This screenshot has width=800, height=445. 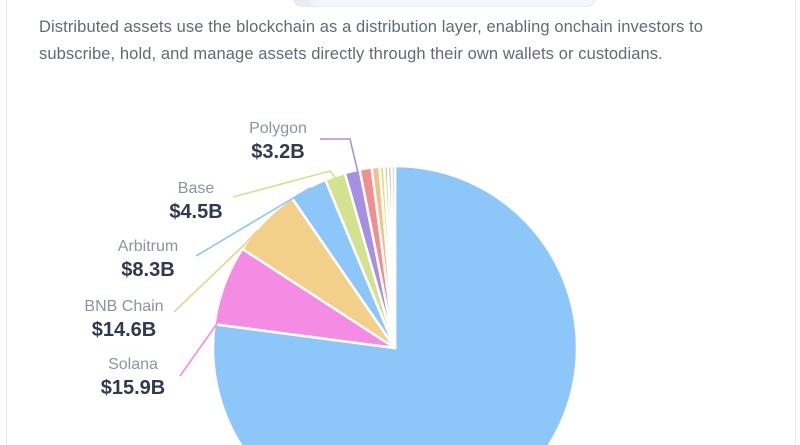 What do you see at coordinates (257, 221) in the screenshot?
I see `leader-line-arbitrum` at bounding box center [257, 221].